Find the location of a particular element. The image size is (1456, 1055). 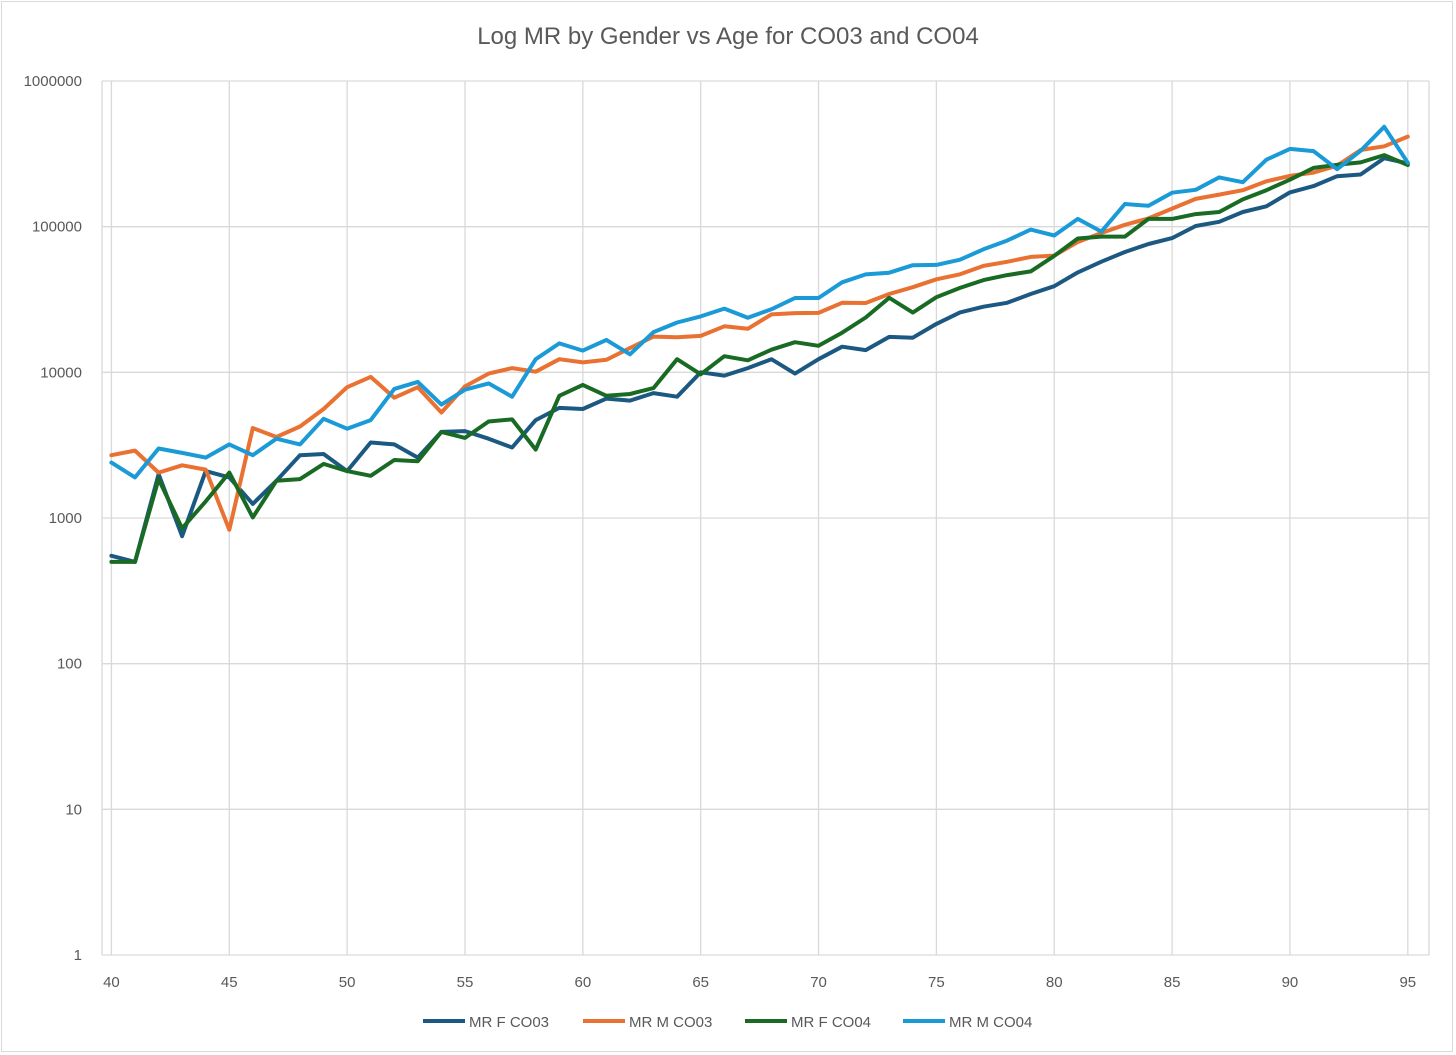

y-tick-label: 1 is located at coordinates (78, 955).